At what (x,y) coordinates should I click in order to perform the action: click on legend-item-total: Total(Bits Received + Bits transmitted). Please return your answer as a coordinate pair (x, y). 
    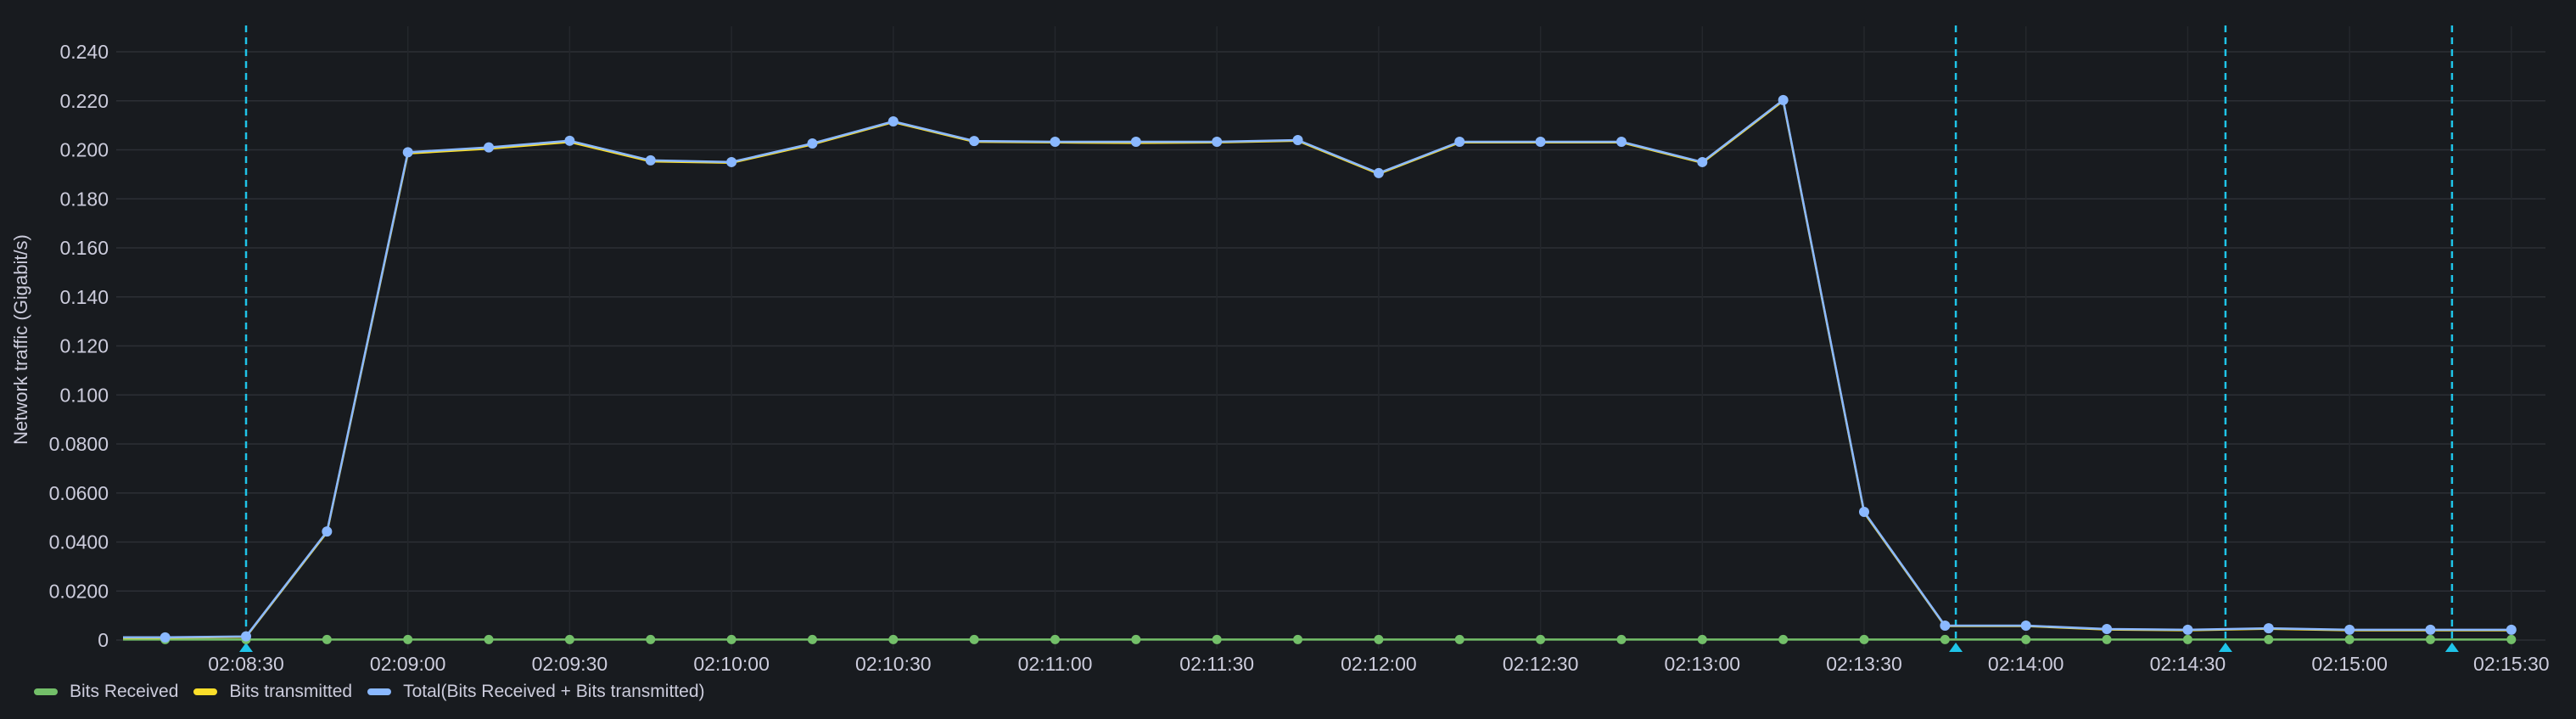
    Looking at the image, I should click on (536, 692).